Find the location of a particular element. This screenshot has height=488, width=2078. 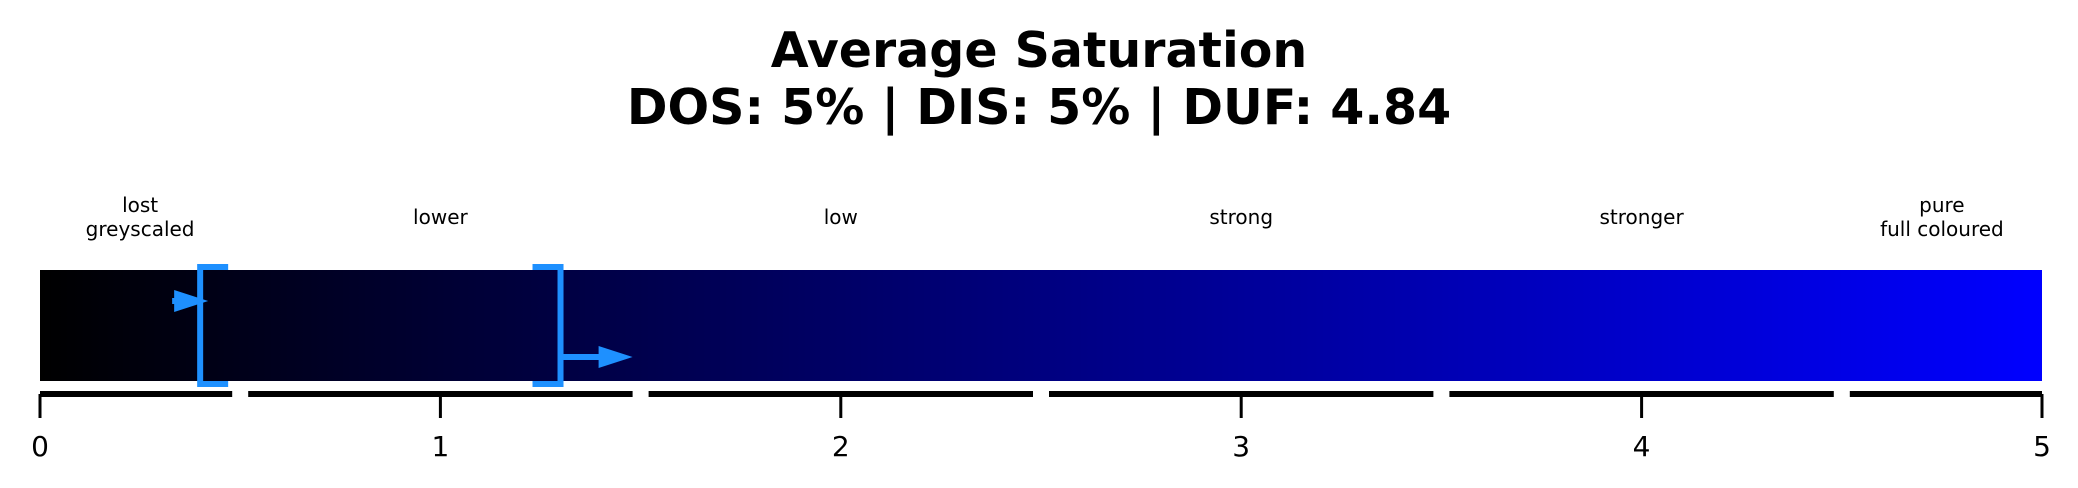

category-label-line: strong is located at coordinates (1241, 217).